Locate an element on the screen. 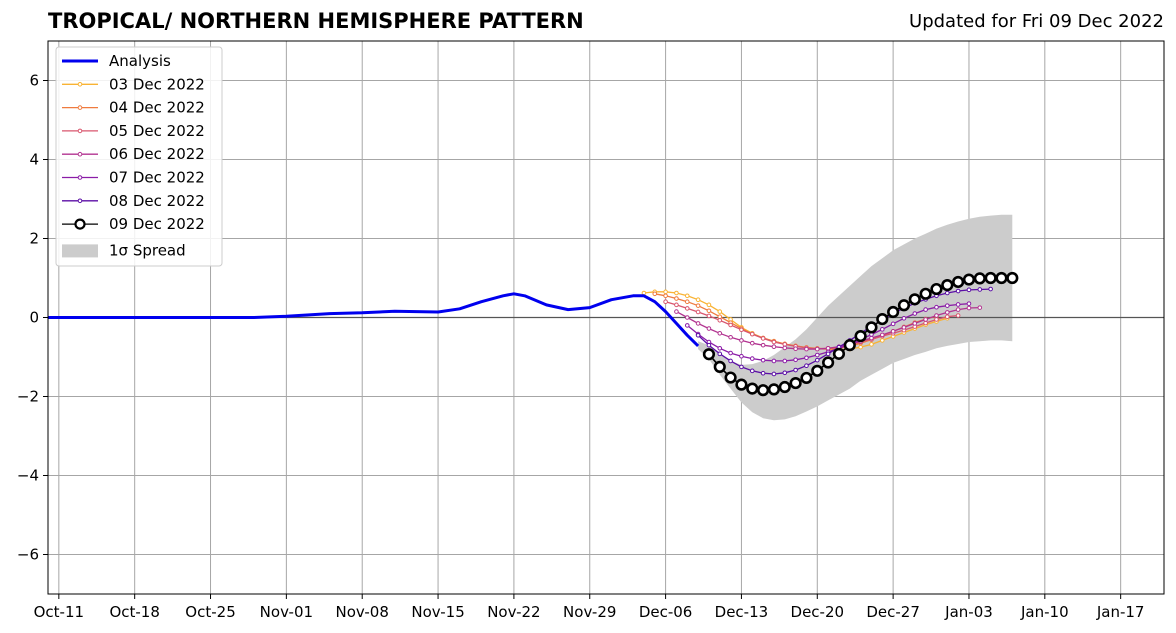 This screenshot has height=633, width=1176. y-axis: 6 4 2 0 −2 −4 −6 is located at coordinates (32, 318).